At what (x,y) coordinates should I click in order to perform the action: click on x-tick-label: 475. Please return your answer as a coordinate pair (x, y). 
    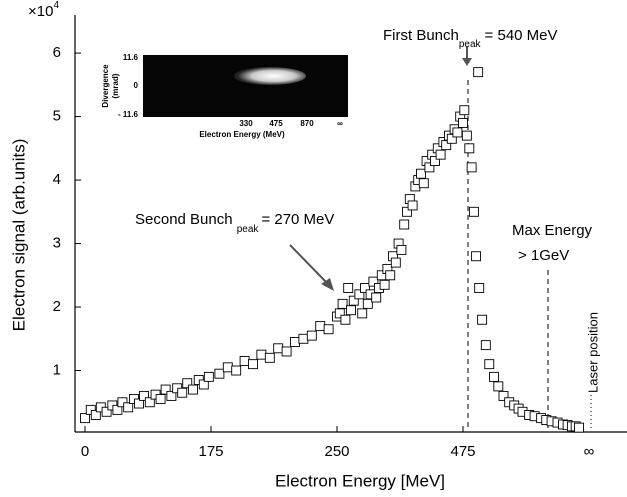
    Looking at the image, I should click on (462, 451).